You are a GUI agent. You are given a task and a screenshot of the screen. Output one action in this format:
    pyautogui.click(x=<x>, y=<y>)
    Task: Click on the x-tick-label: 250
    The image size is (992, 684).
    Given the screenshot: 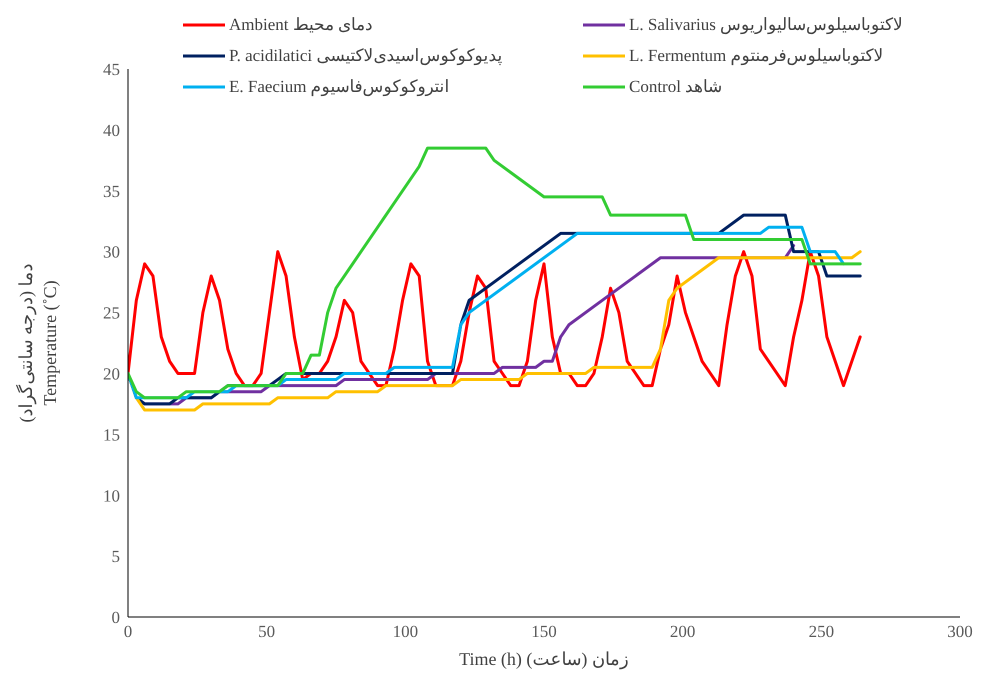 What is the action you would take?
    pyautogui.click(x=821, y=632)
    